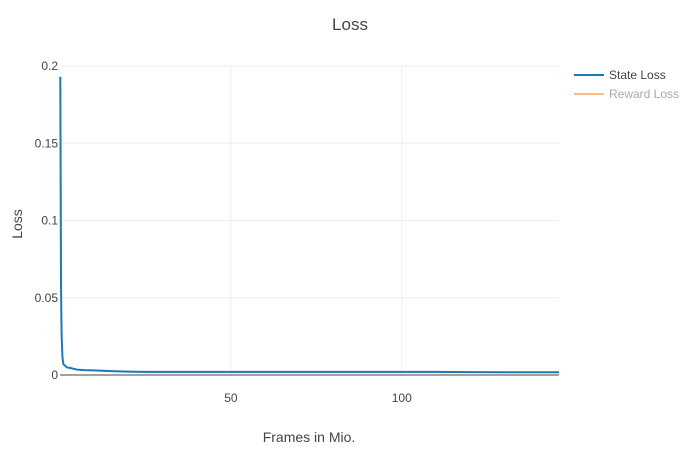  I want to click on y-axis-title: Loss, so click(17, 224).